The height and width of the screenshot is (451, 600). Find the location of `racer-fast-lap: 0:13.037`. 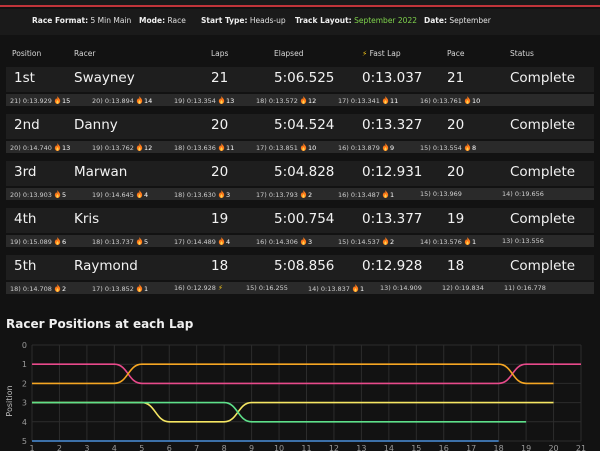

racer-fast-lap: 0:13.037 is located at coordinates (392, 78).